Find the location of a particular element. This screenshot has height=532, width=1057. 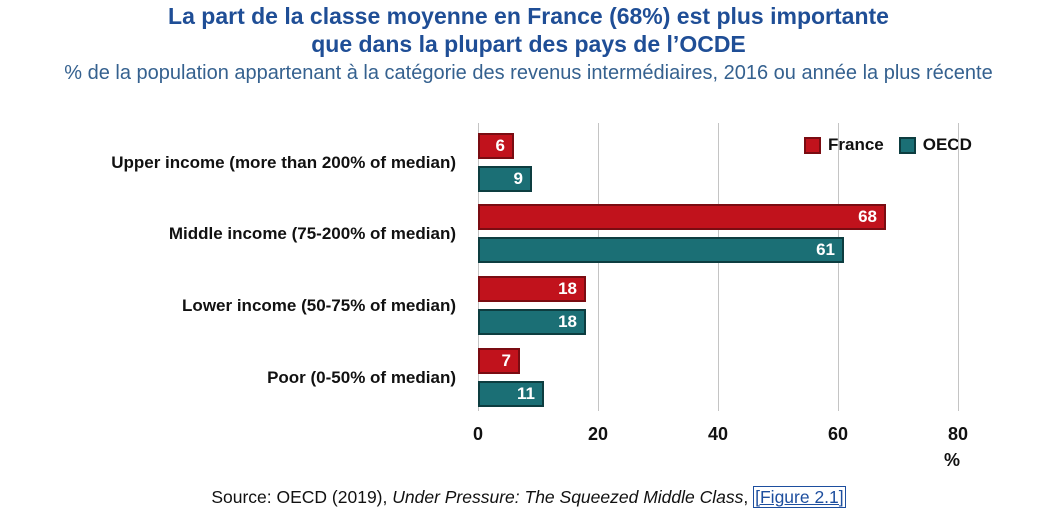

value-label-oecd-3: 11 is located at coordinates (526, 393).